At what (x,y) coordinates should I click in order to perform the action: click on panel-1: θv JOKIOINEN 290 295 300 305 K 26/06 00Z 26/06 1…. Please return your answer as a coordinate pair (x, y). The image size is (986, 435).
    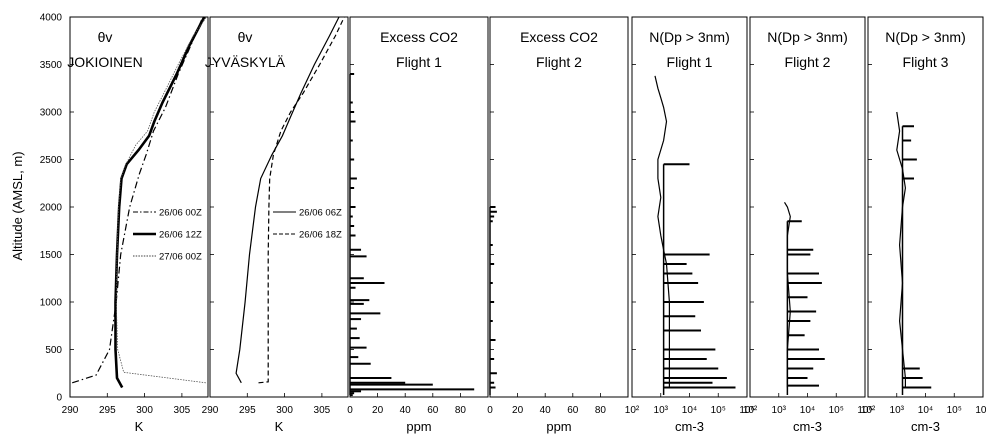
    Looking at the image, I should click on (135, 225).